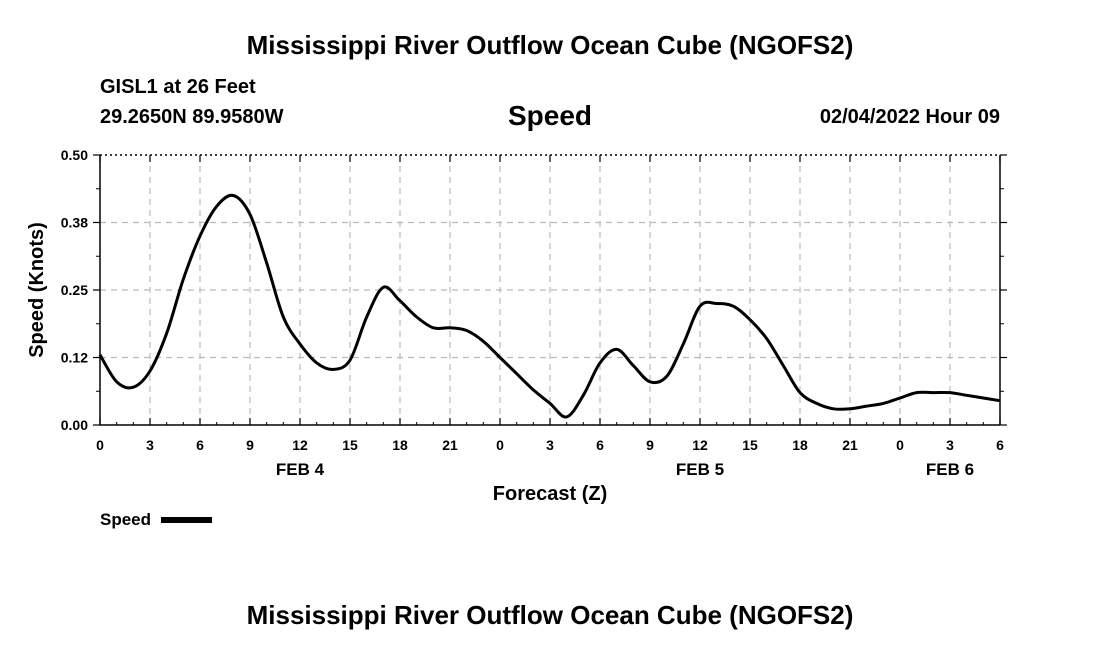  I want to click on station-coordinates: 29.2650N 89.9580W, so click(192, 117).